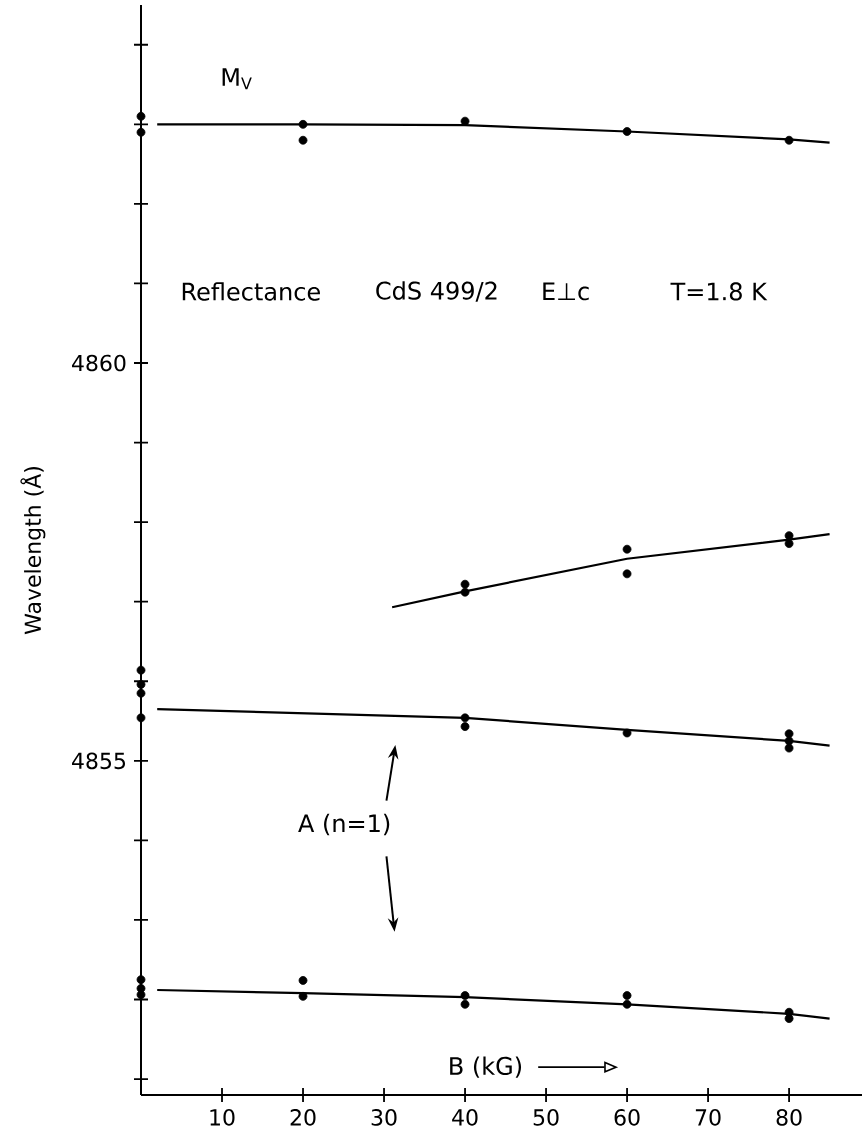 This screenshot has width=862, height=1135. What do you see at coordinates (237, 79) in the screenshot?
I see `series-label: M$_{V}$` at bounding box center [237, 79].